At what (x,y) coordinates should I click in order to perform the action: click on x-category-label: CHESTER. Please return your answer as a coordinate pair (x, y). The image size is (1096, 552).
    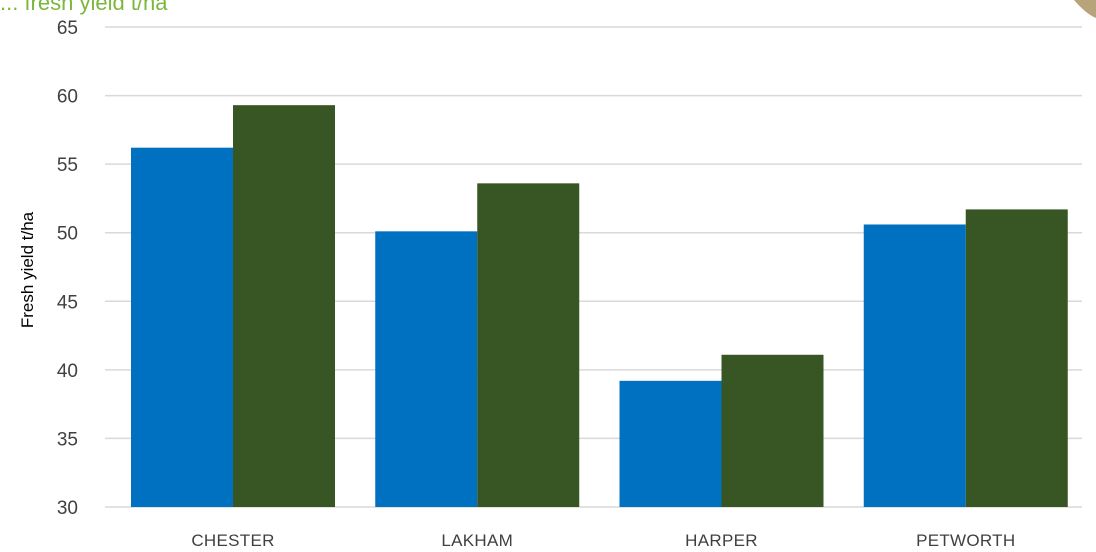
    Looking at the image, I should click on (232, 540).